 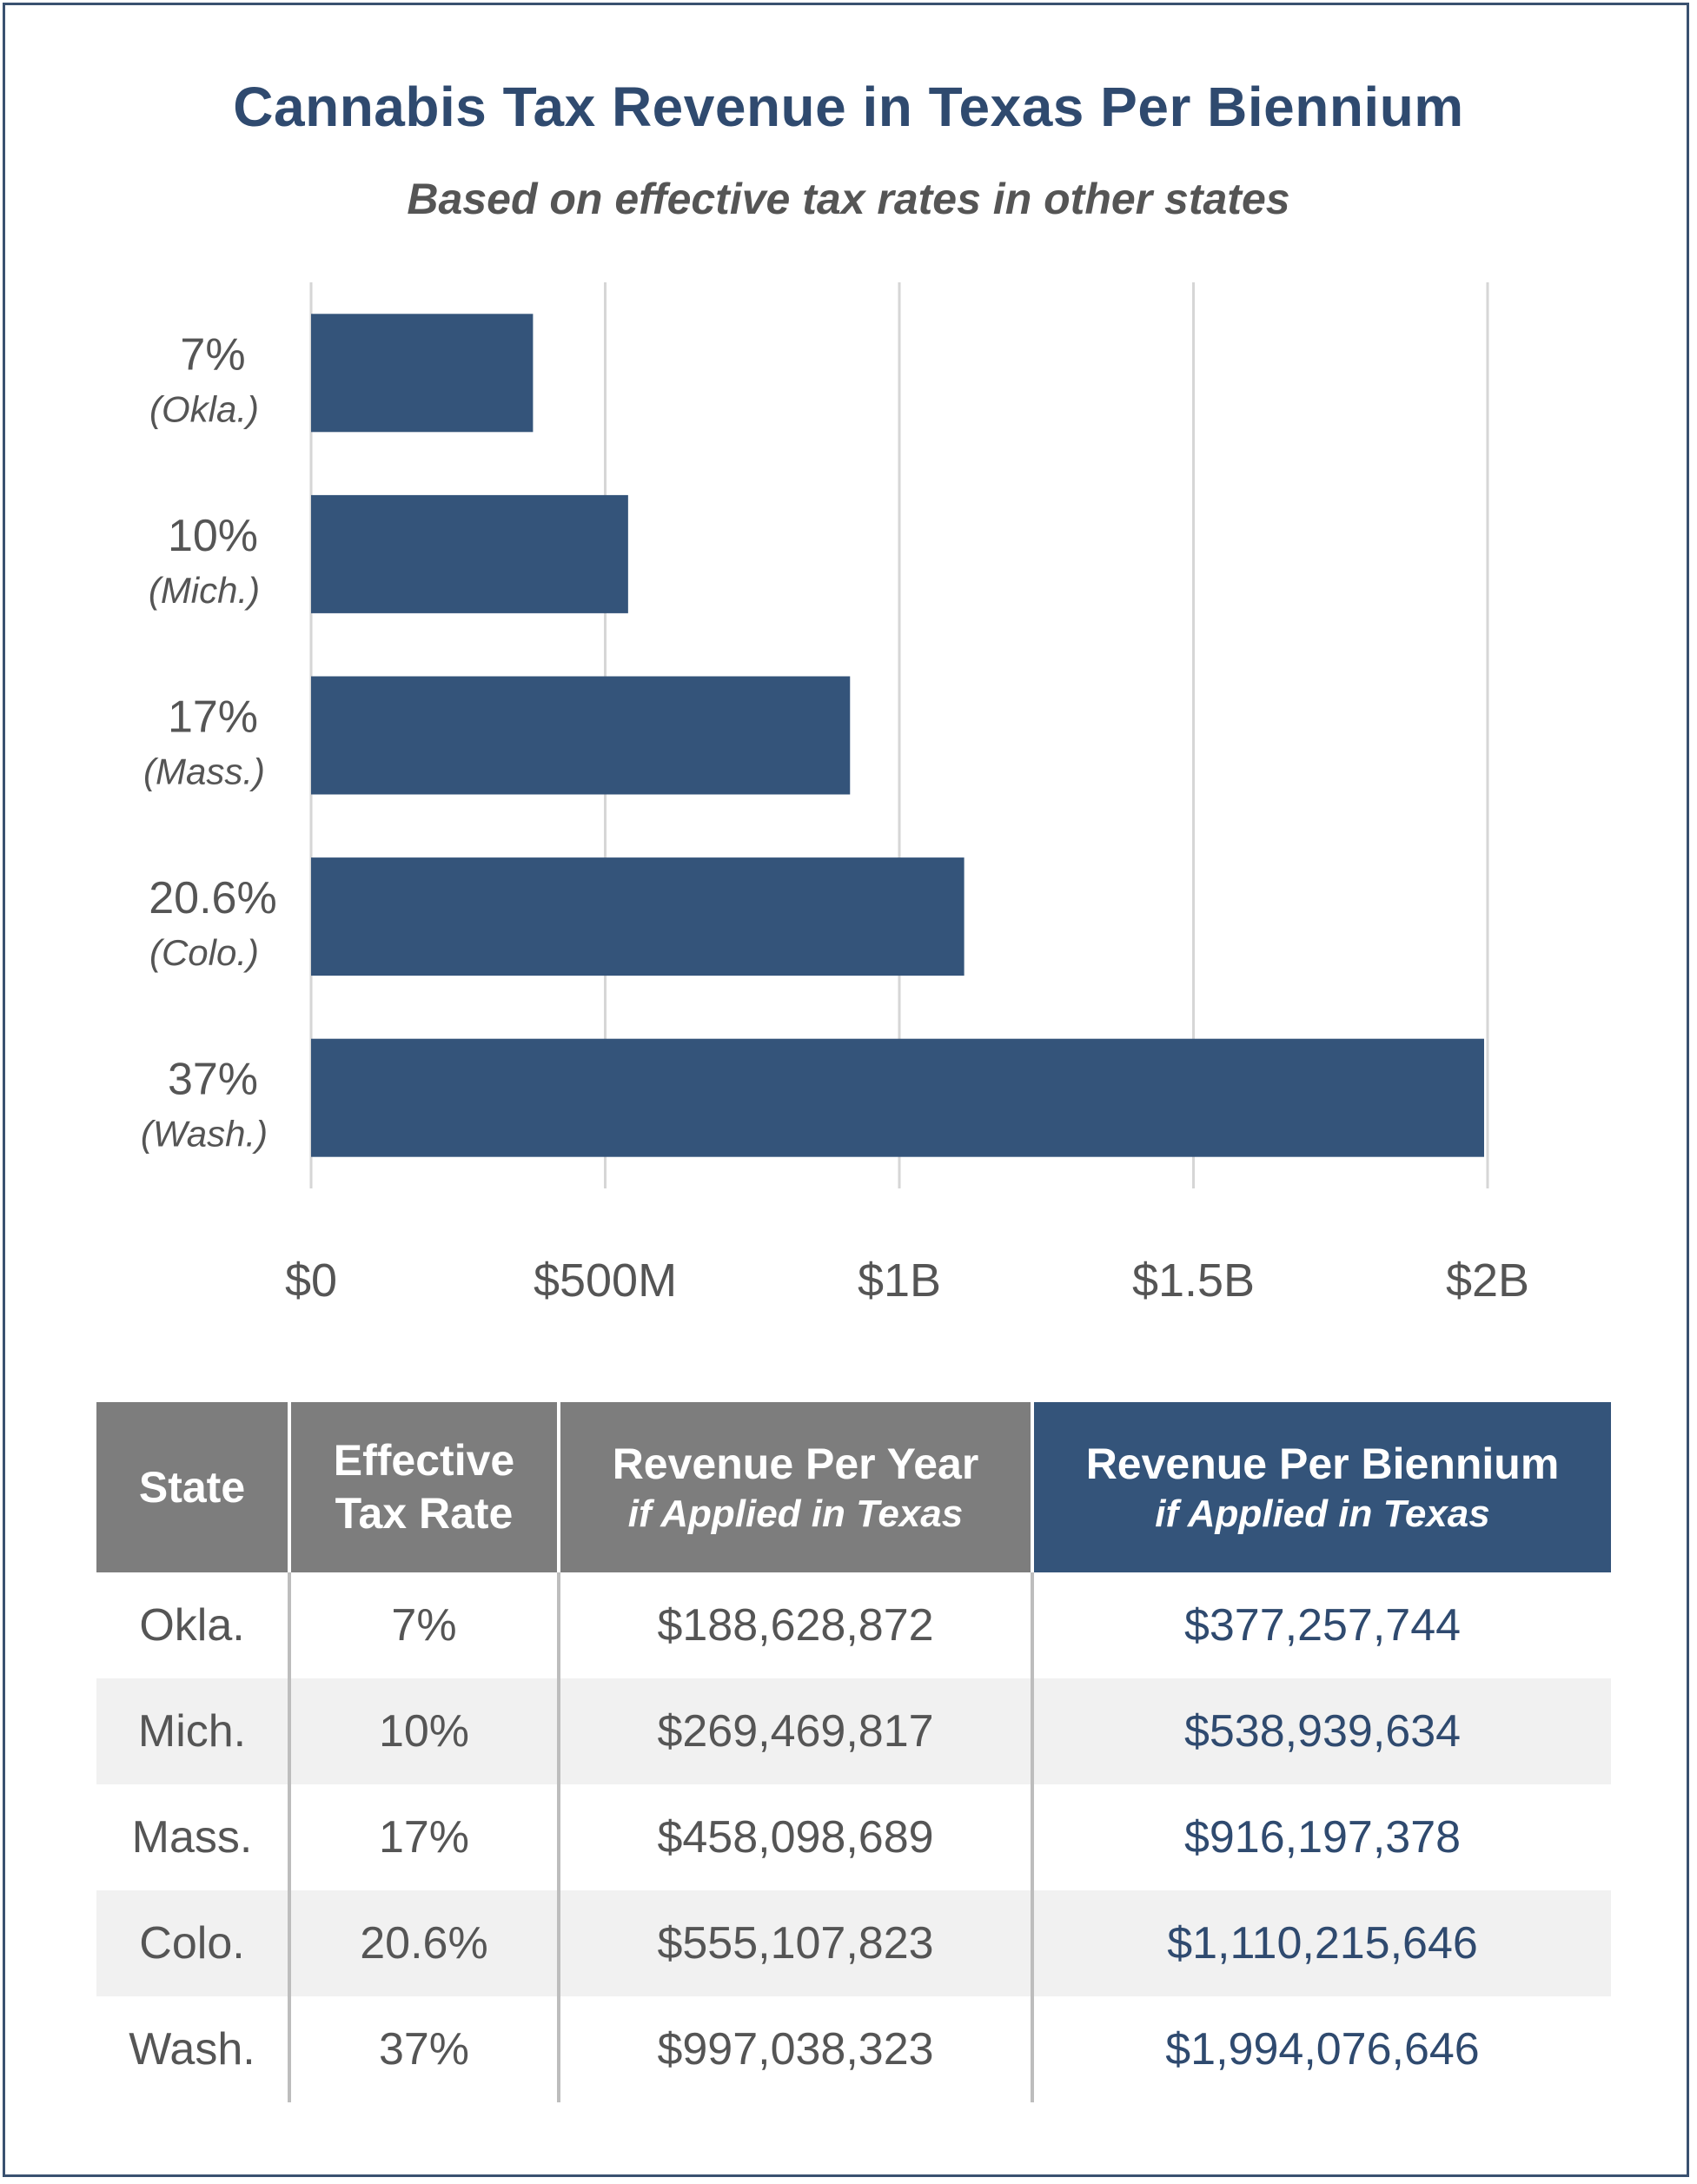 I want to click on category-state-label: (Mass.), so click(x=204, y=771).